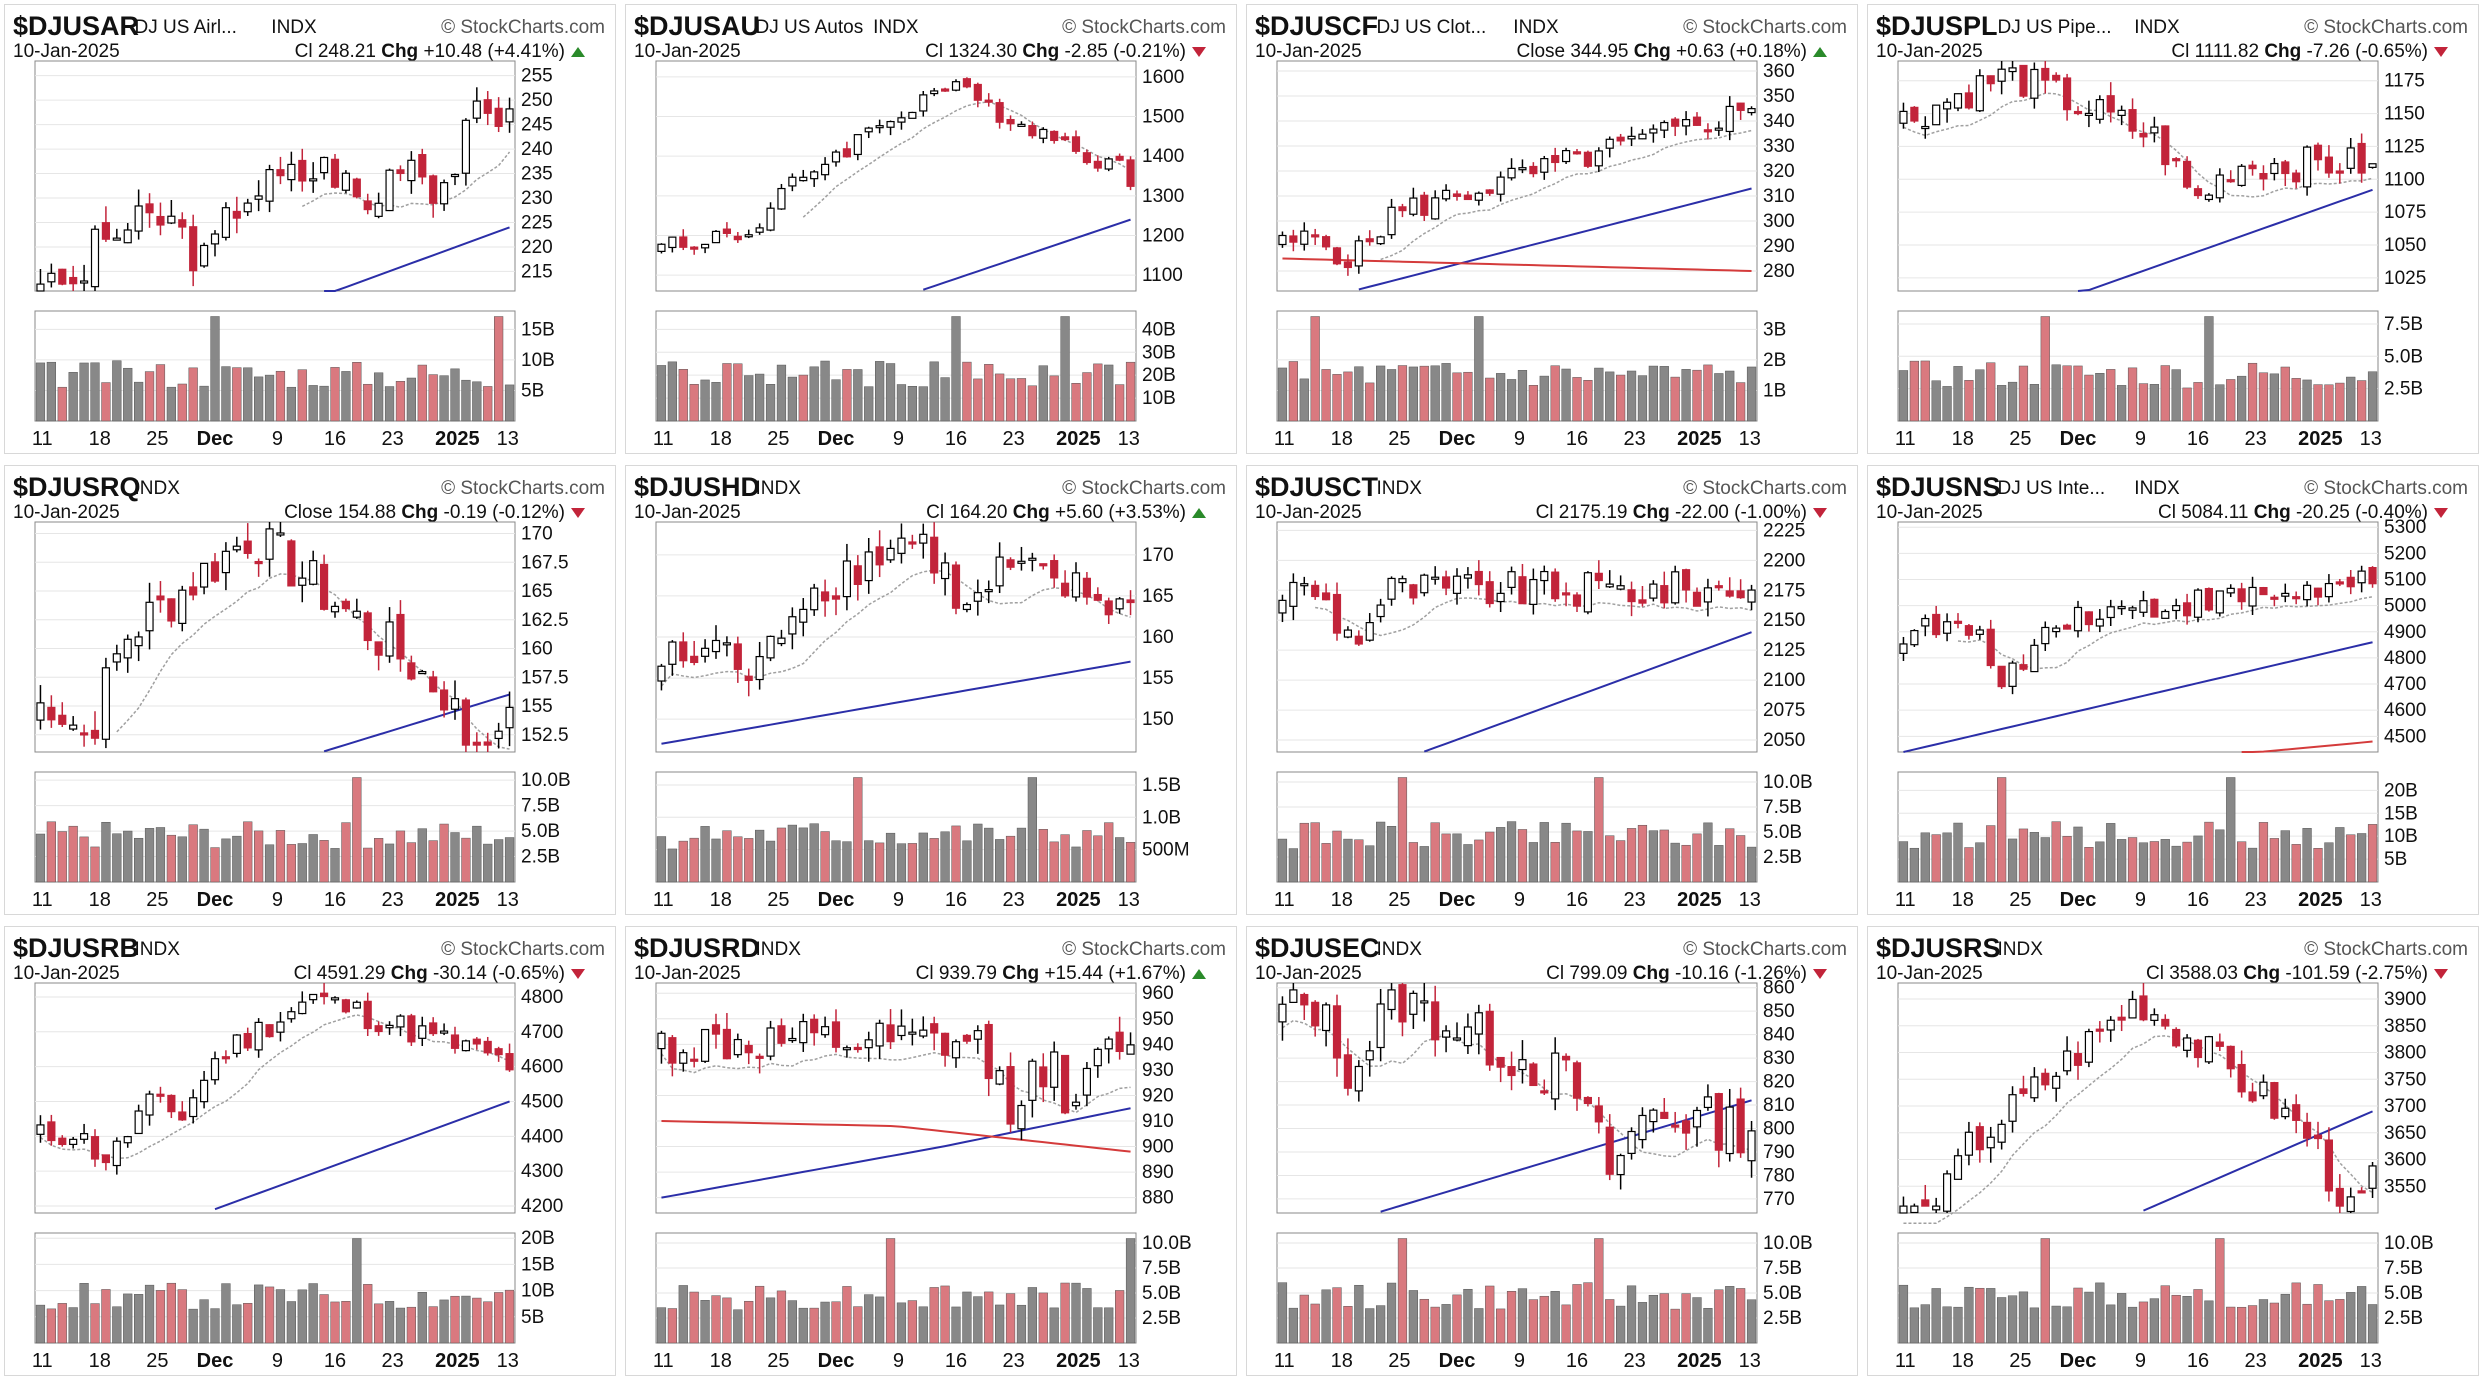 This screenshot has width=2486, height=1378. I want to click on price-tick-label: 5000, so click(2405, 606).